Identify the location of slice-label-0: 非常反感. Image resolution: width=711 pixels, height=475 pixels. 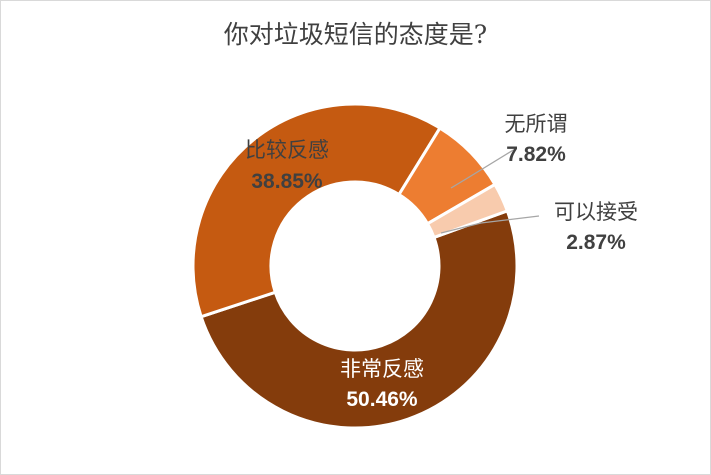
(382, 369).